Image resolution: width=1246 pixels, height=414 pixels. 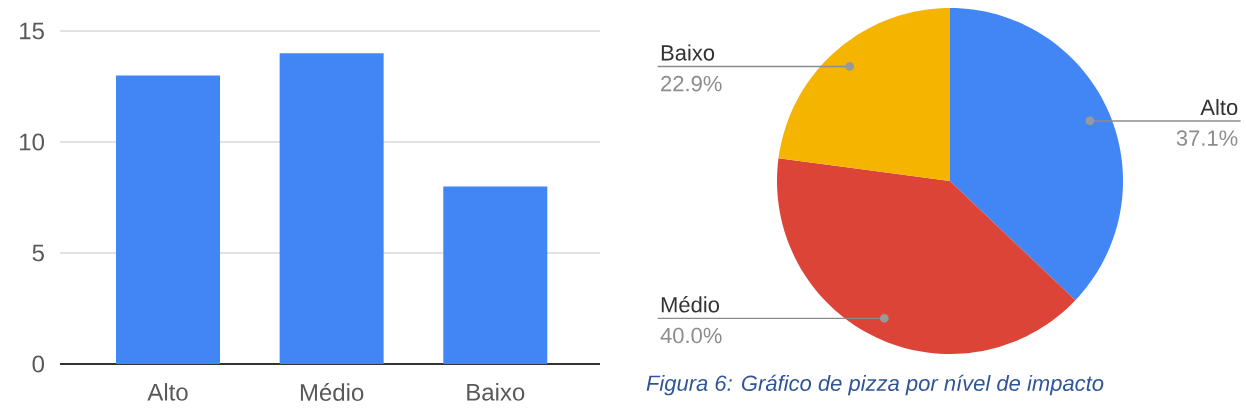 I want to click on y-tick-label: 5, so click(x=38, y=253).